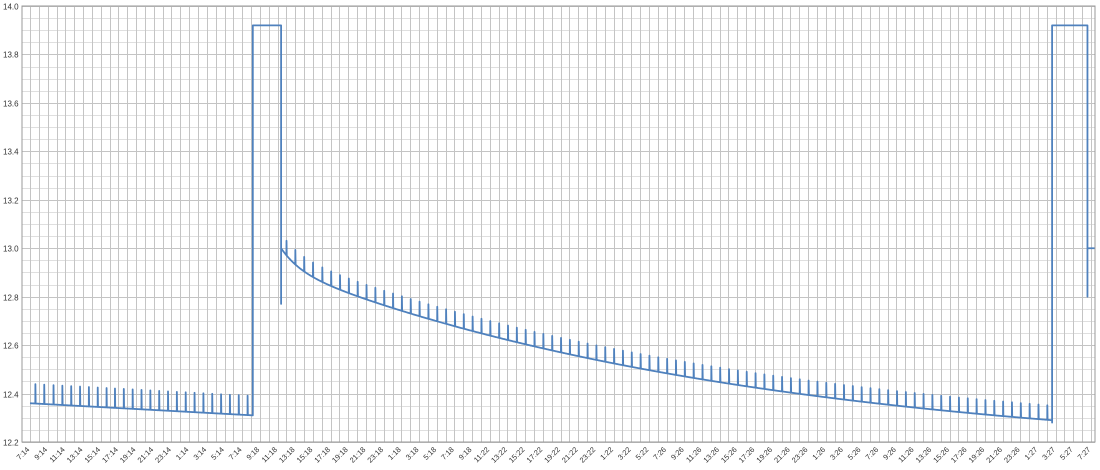 This screenshot has width=1100, height=470. What do you see at coordinates (11, 443) in the screenshot?
I see `y-tick-label: 12.2` at bounding box center [11, 443].